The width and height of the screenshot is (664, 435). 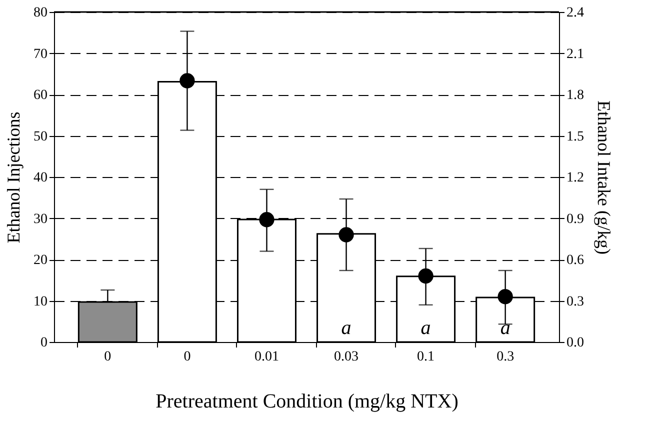 I want to click on y2-axis-title: Ethanol Intake (g/kg), so click(x=604, y=177).